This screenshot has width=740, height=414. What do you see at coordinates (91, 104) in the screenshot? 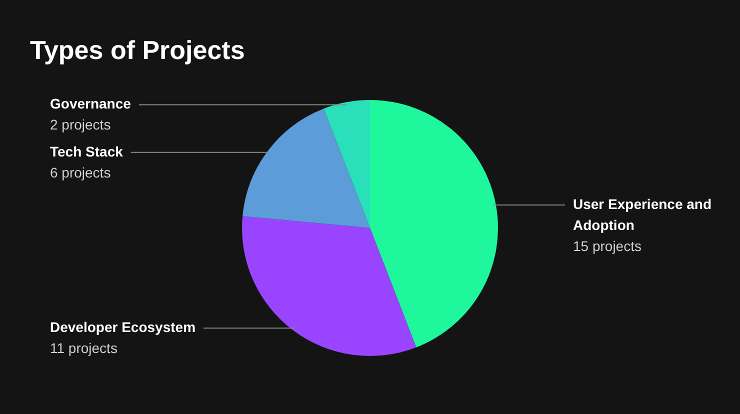
I see `slice-label: Governance` at bounding box center [91, 104].